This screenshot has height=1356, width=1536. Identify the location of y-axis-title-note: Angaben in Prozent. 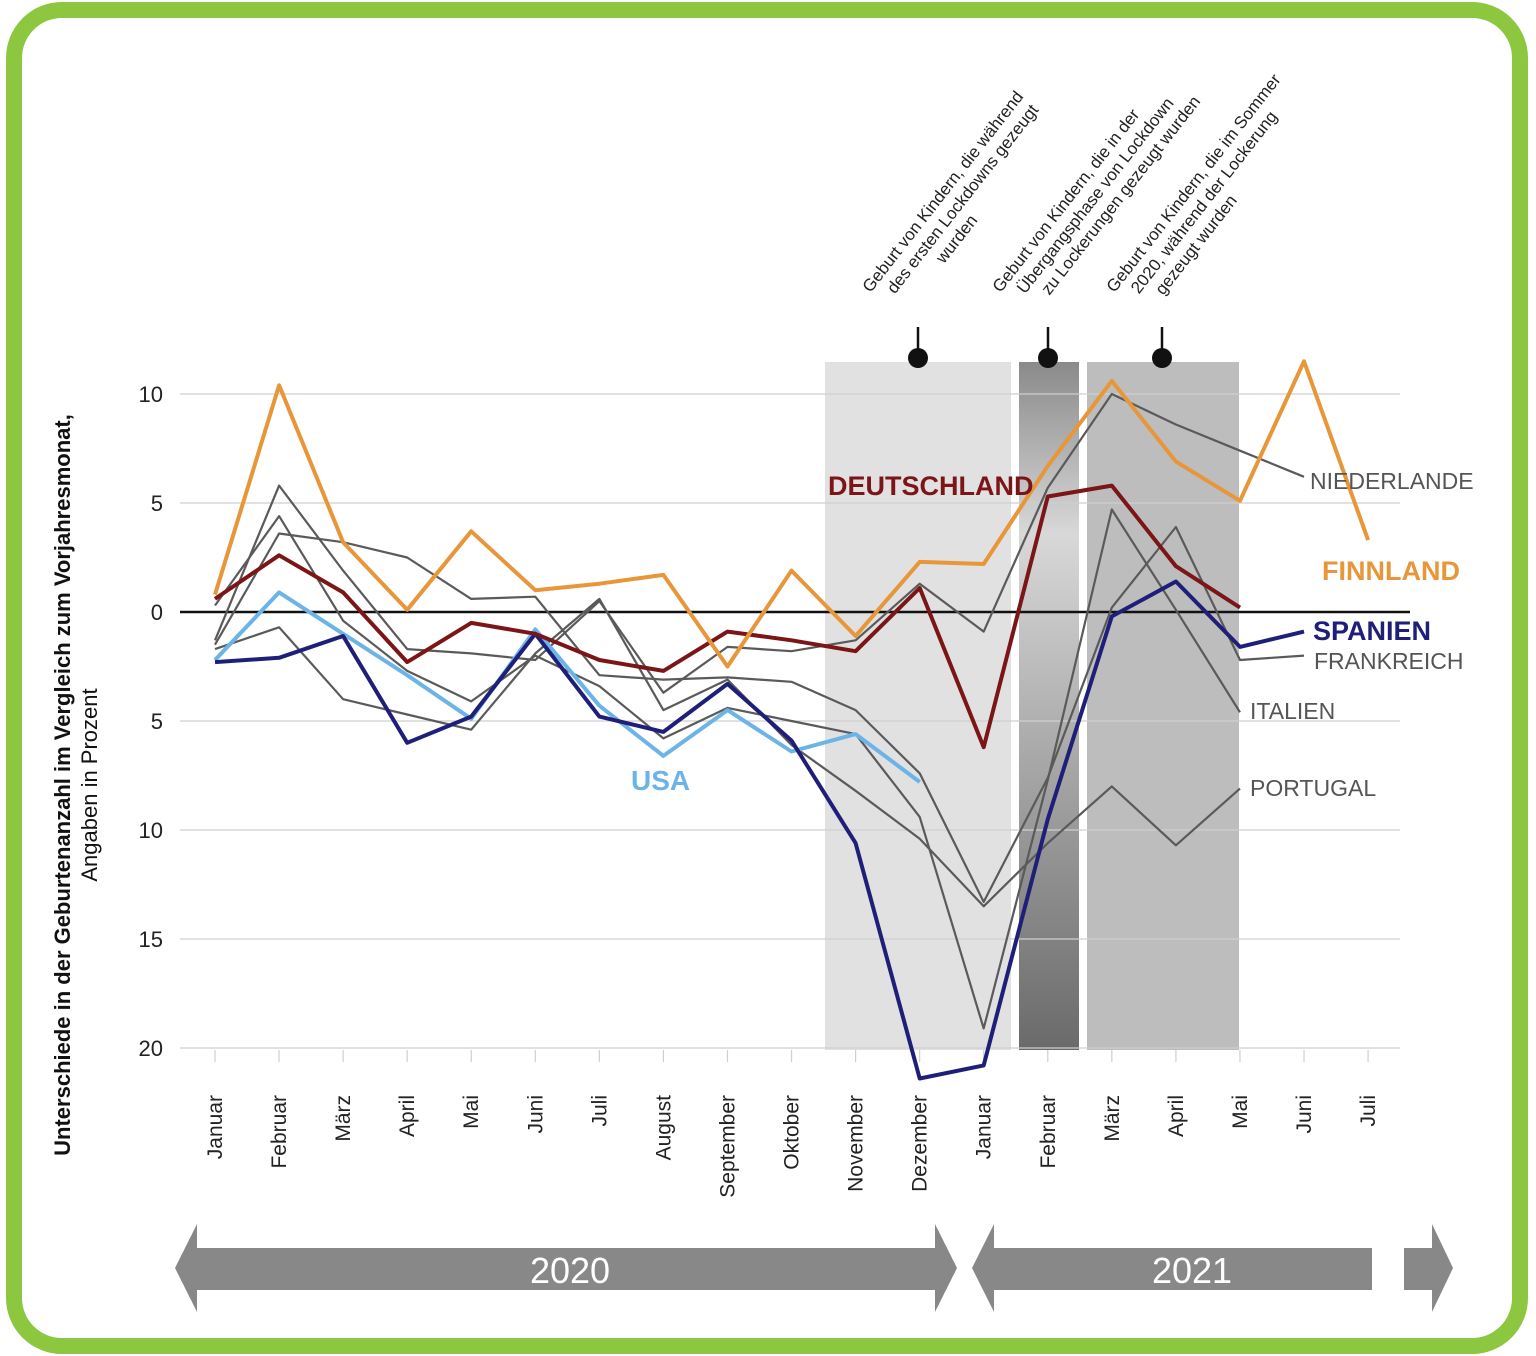
(89, 784).